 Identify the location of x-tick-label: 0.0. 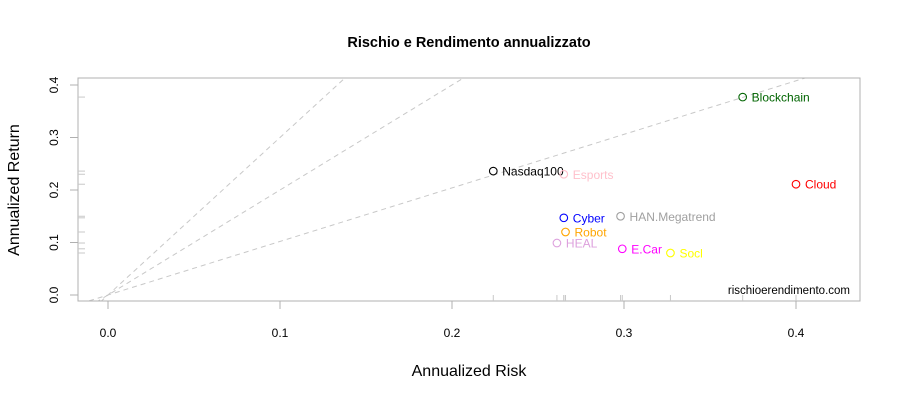
(108, 333).